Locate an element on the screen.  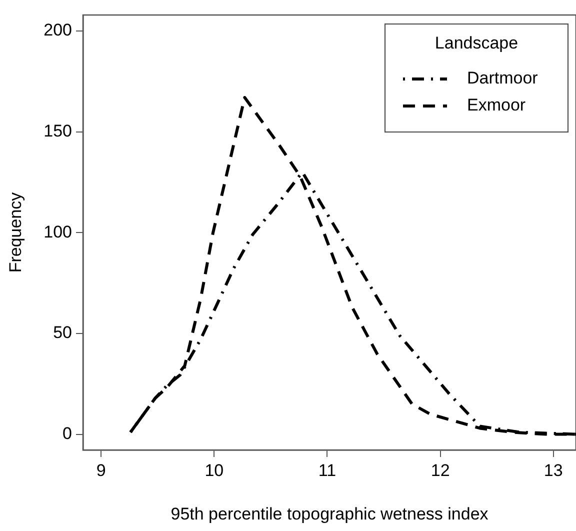
y-tick-label: 50 is located at coordinates (62, 332).